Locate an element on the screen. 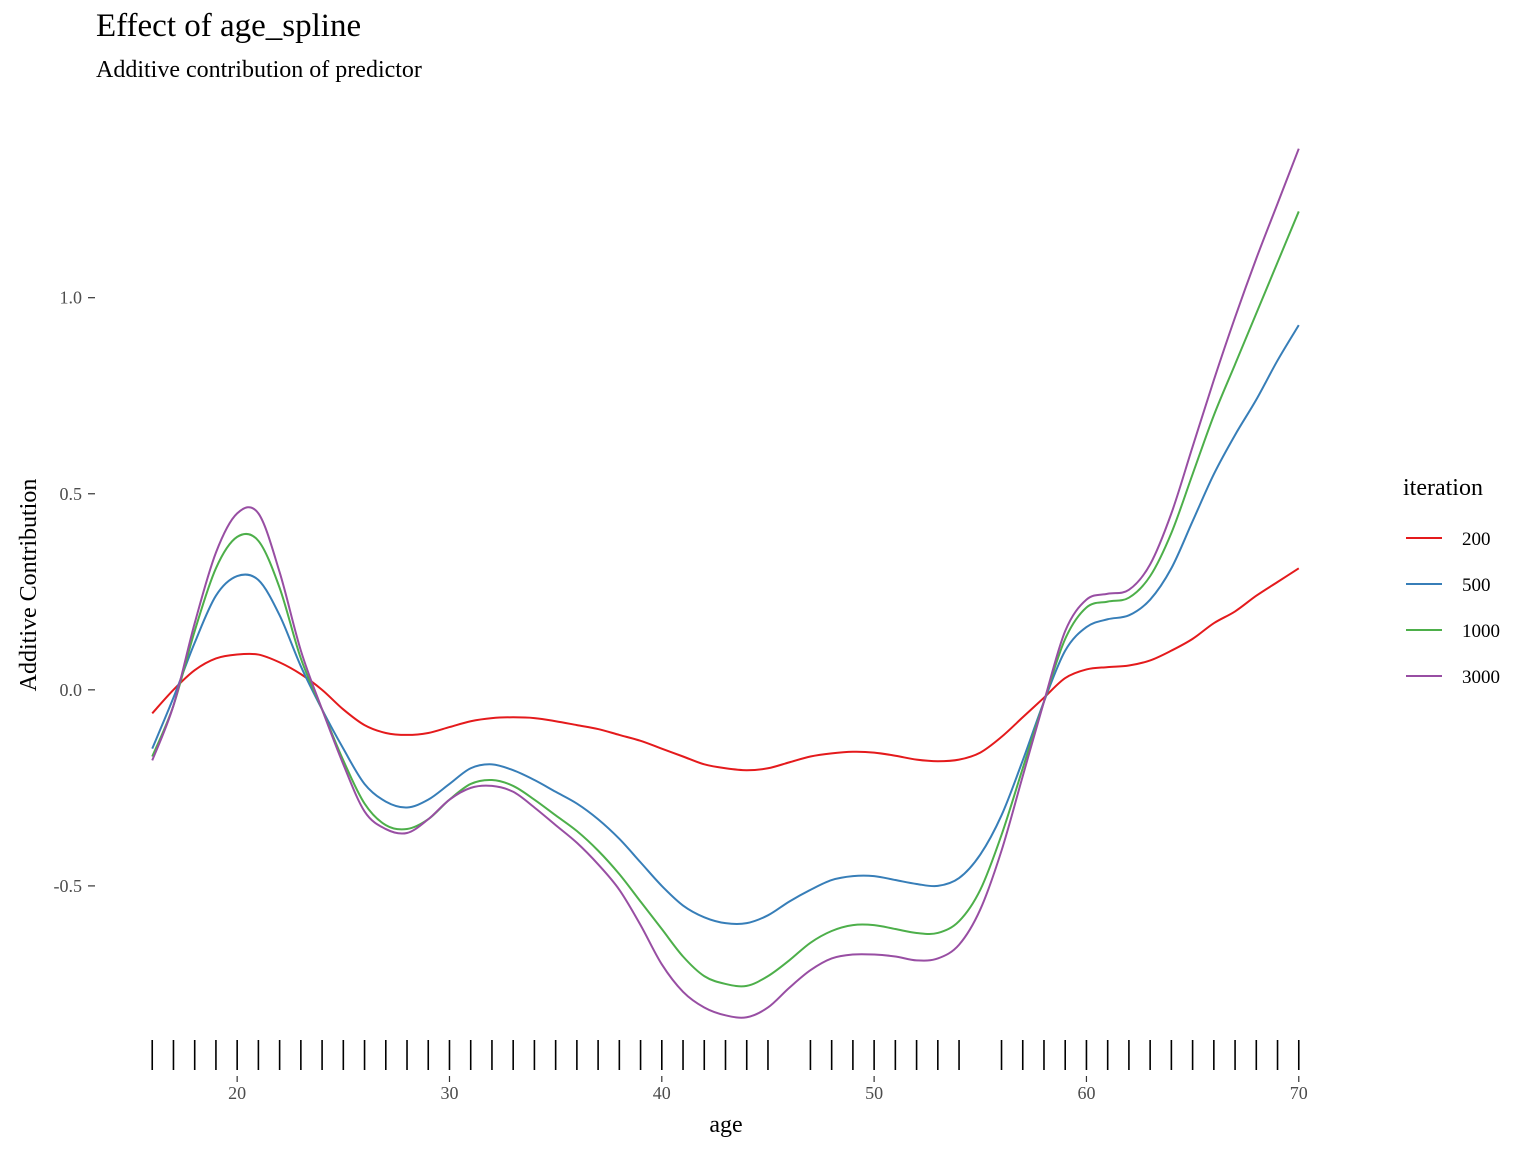 This screenshot has width=1536, height=1152. x-tick-label-5: 70 is located at coordinates (1299, 1093).